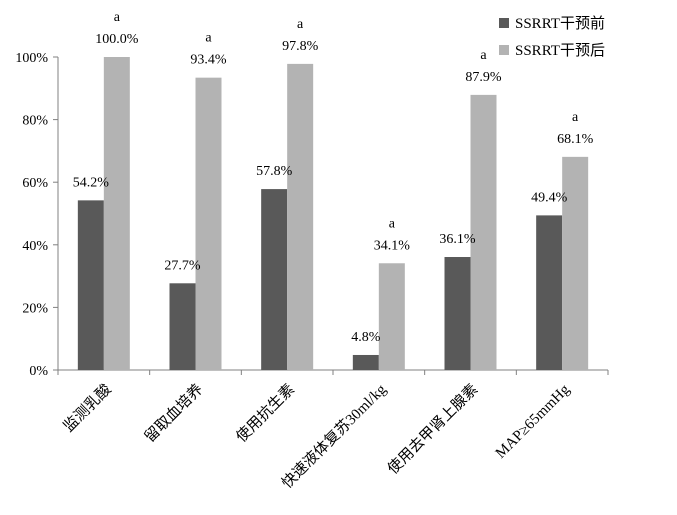 The width and height of the screenshot is (677, 515). Describe the element at coordinates (182, 265) in the screenshot. I see `data-label: 27.7%` at that location.